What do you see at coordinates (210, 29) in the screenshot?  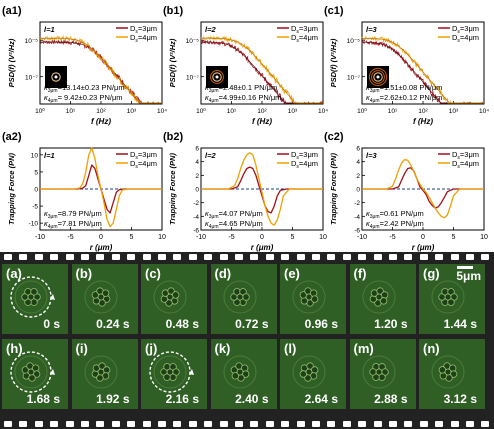 I see `charge-label-b1: l=2` at bounding box center [210, 29].